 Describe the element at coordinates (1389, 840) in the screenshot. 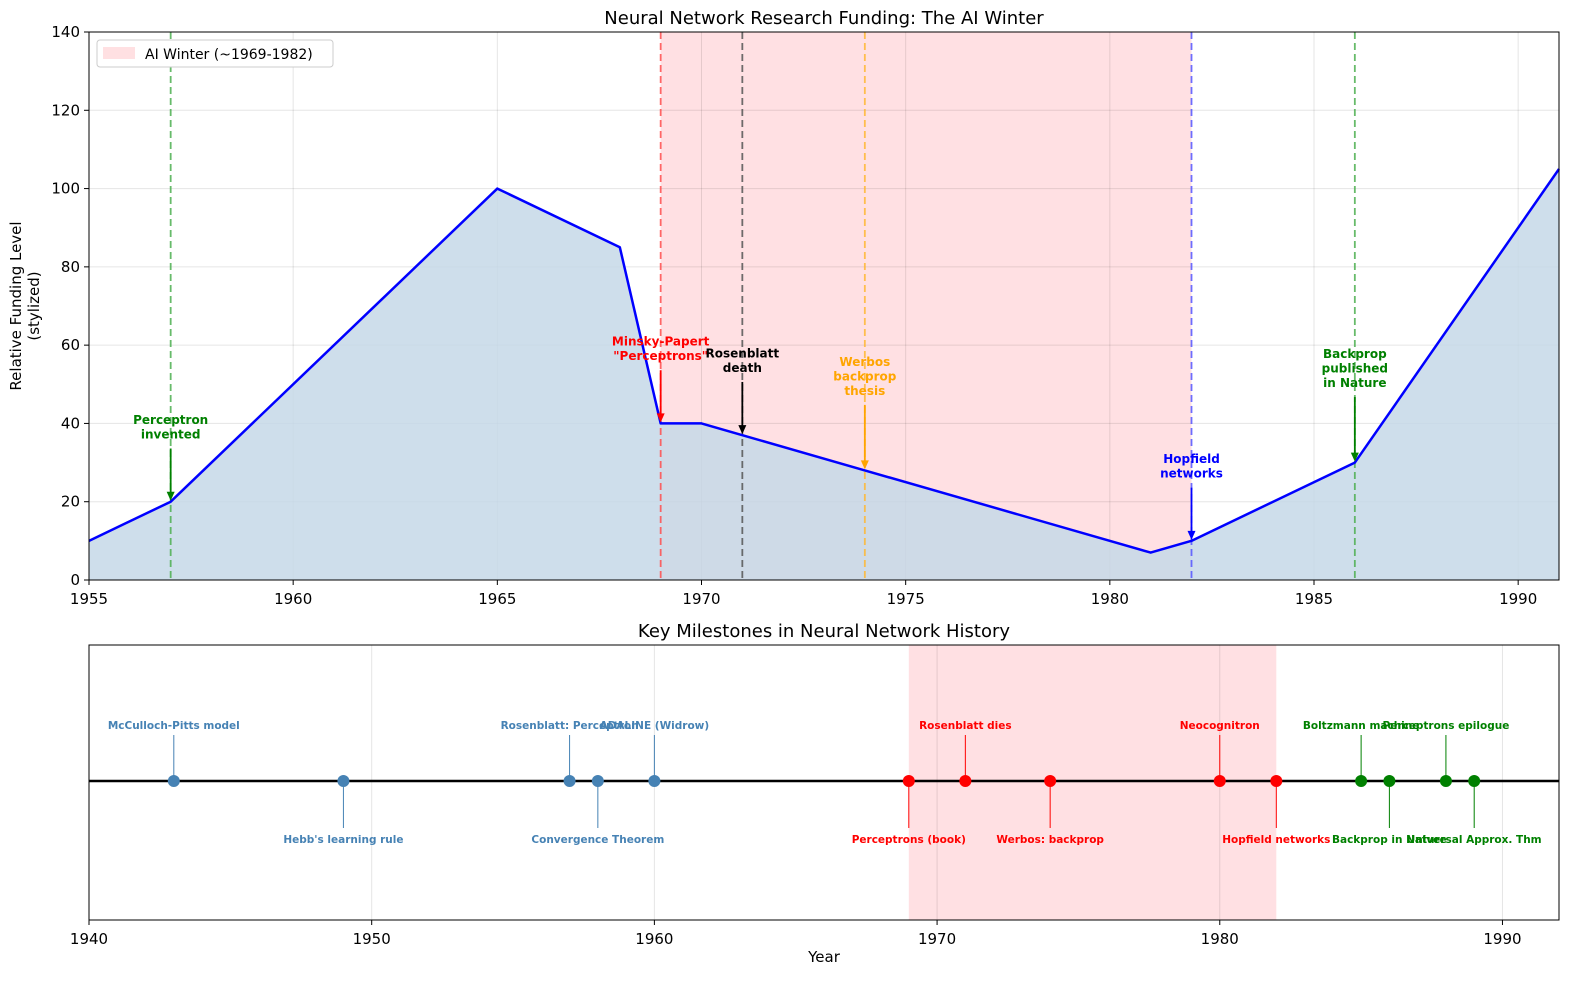

I see `milestone-label: Backprop in Nature` at that location.